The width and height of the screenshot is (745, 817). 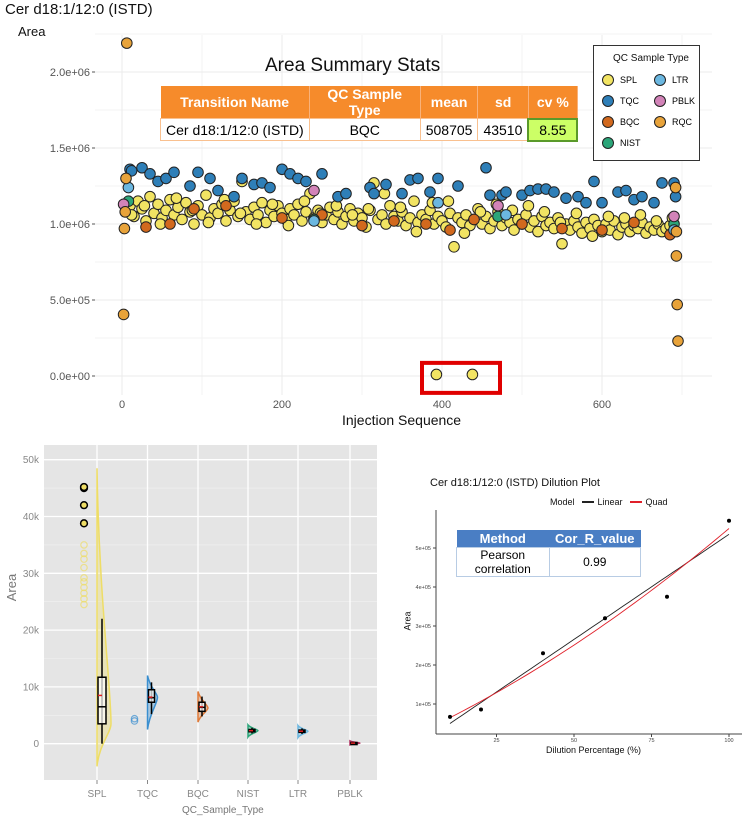 What do you see at coordinates (651, 58) in the screenshot?
I see `legend-title: QC Sample Type` at bounding box center [651, 58].